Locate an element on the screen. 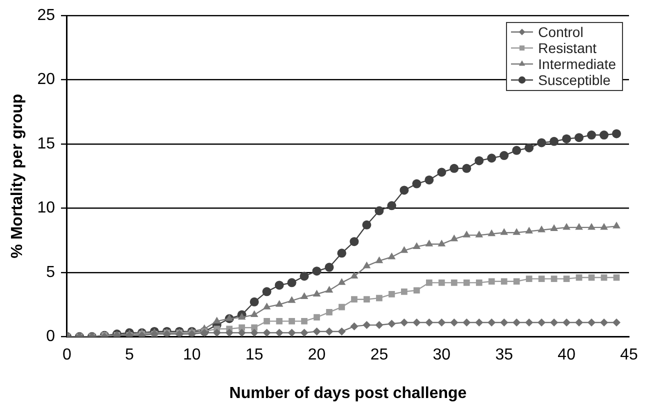 This screenshot has height=411, width=653. x-tick-label: 35 is located at coordinates (504, 355).